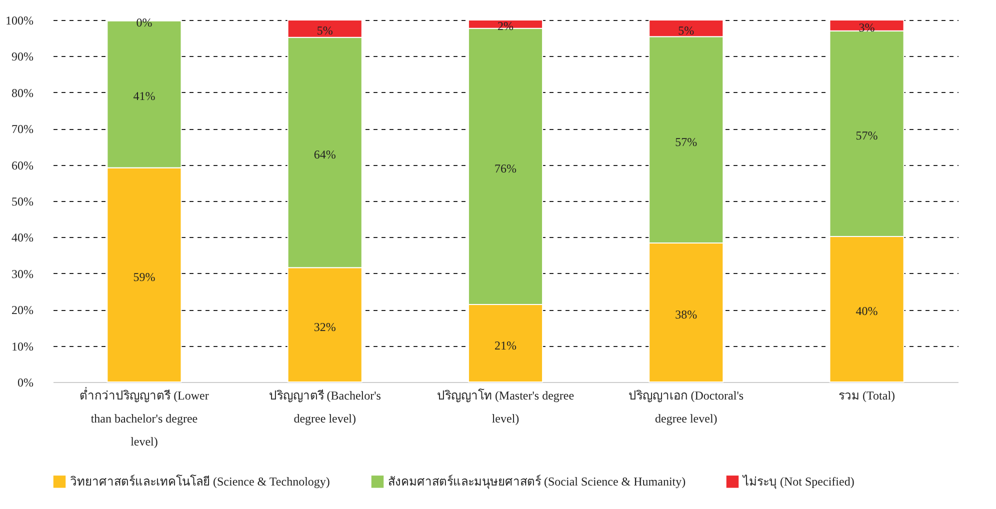  What do you see at coordinates (798, 482) in the screenshot?
I see `legend-label: ไม่ระบุ (Not Specified)` at bounding box center [798, 482].